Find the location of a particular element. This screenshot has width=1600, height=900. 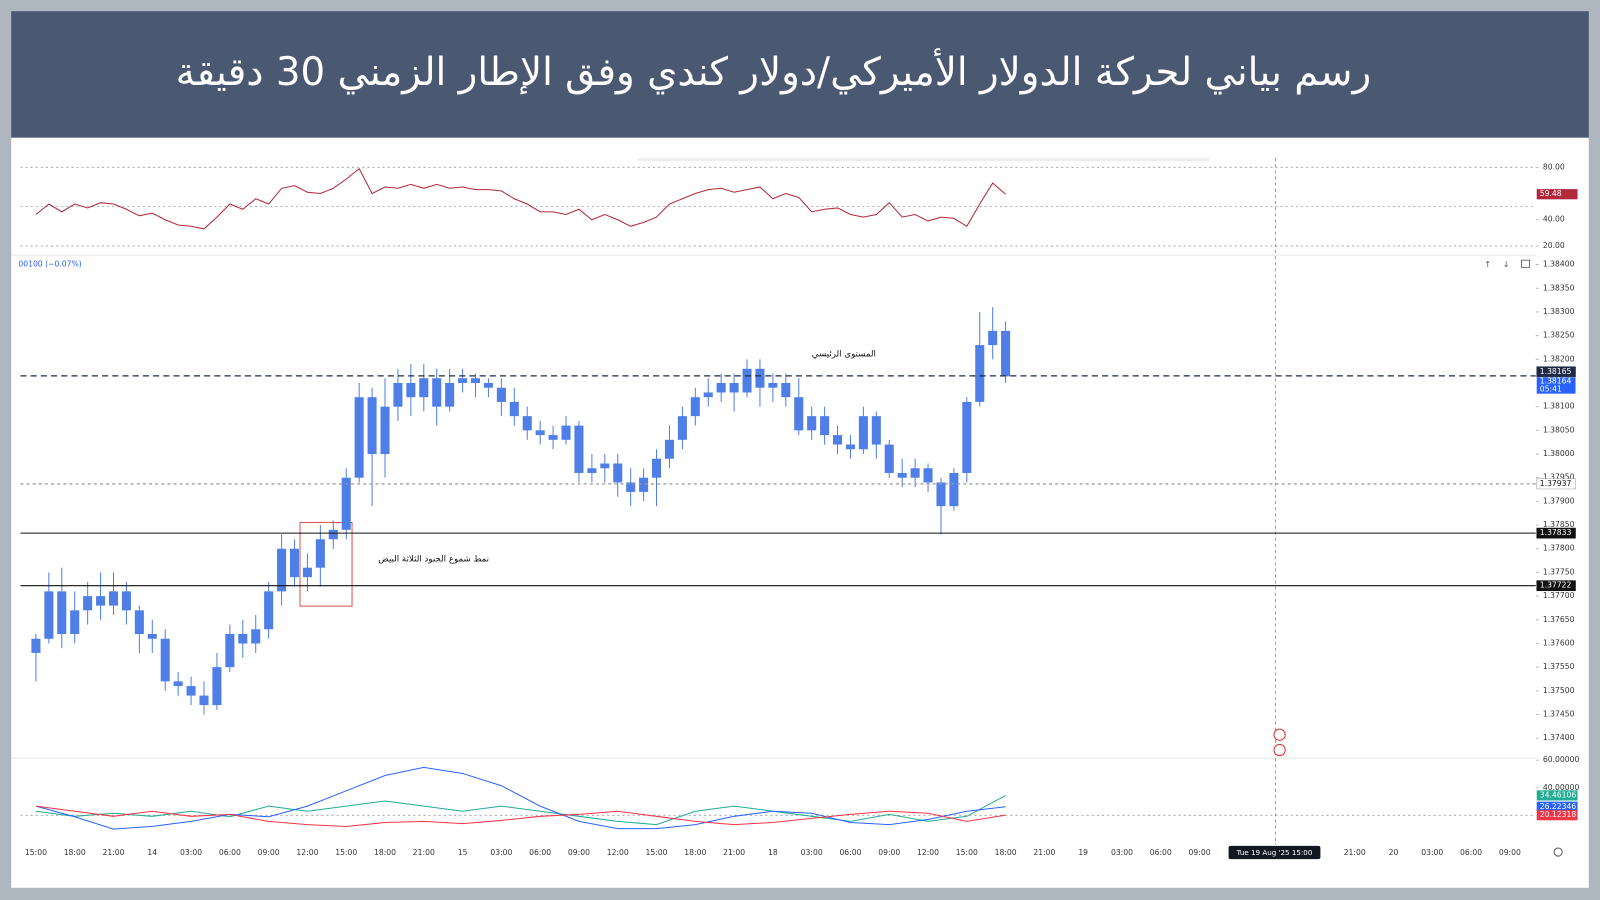

move-down: ↓ is located at coordinates (1506, 264).